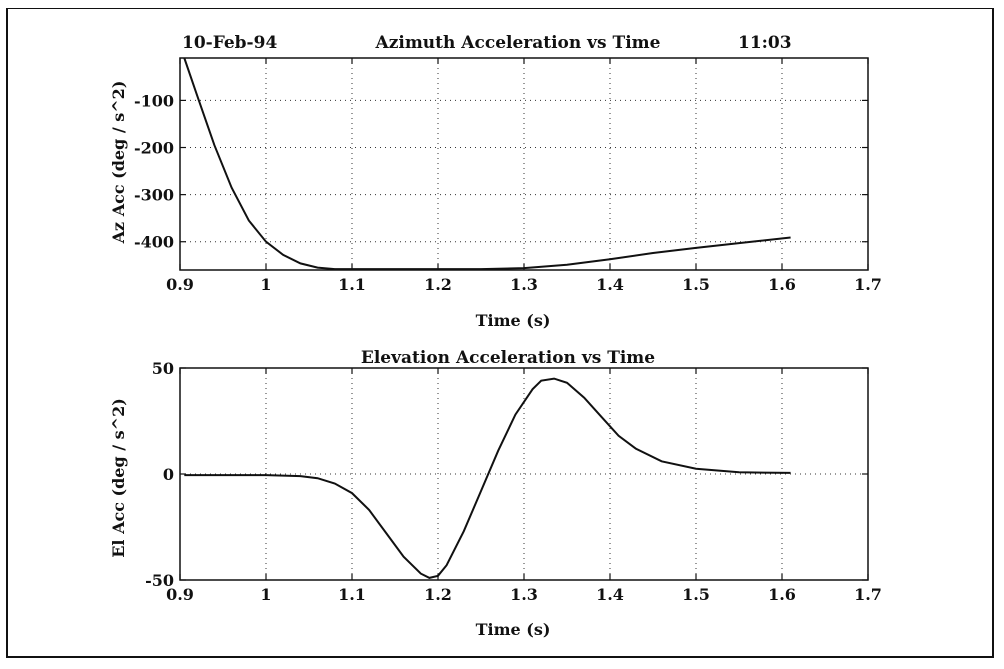 The image size is (1004, 669). I want to click on y-axis-label: El Acc (deg / s^2), so click(118, 478).